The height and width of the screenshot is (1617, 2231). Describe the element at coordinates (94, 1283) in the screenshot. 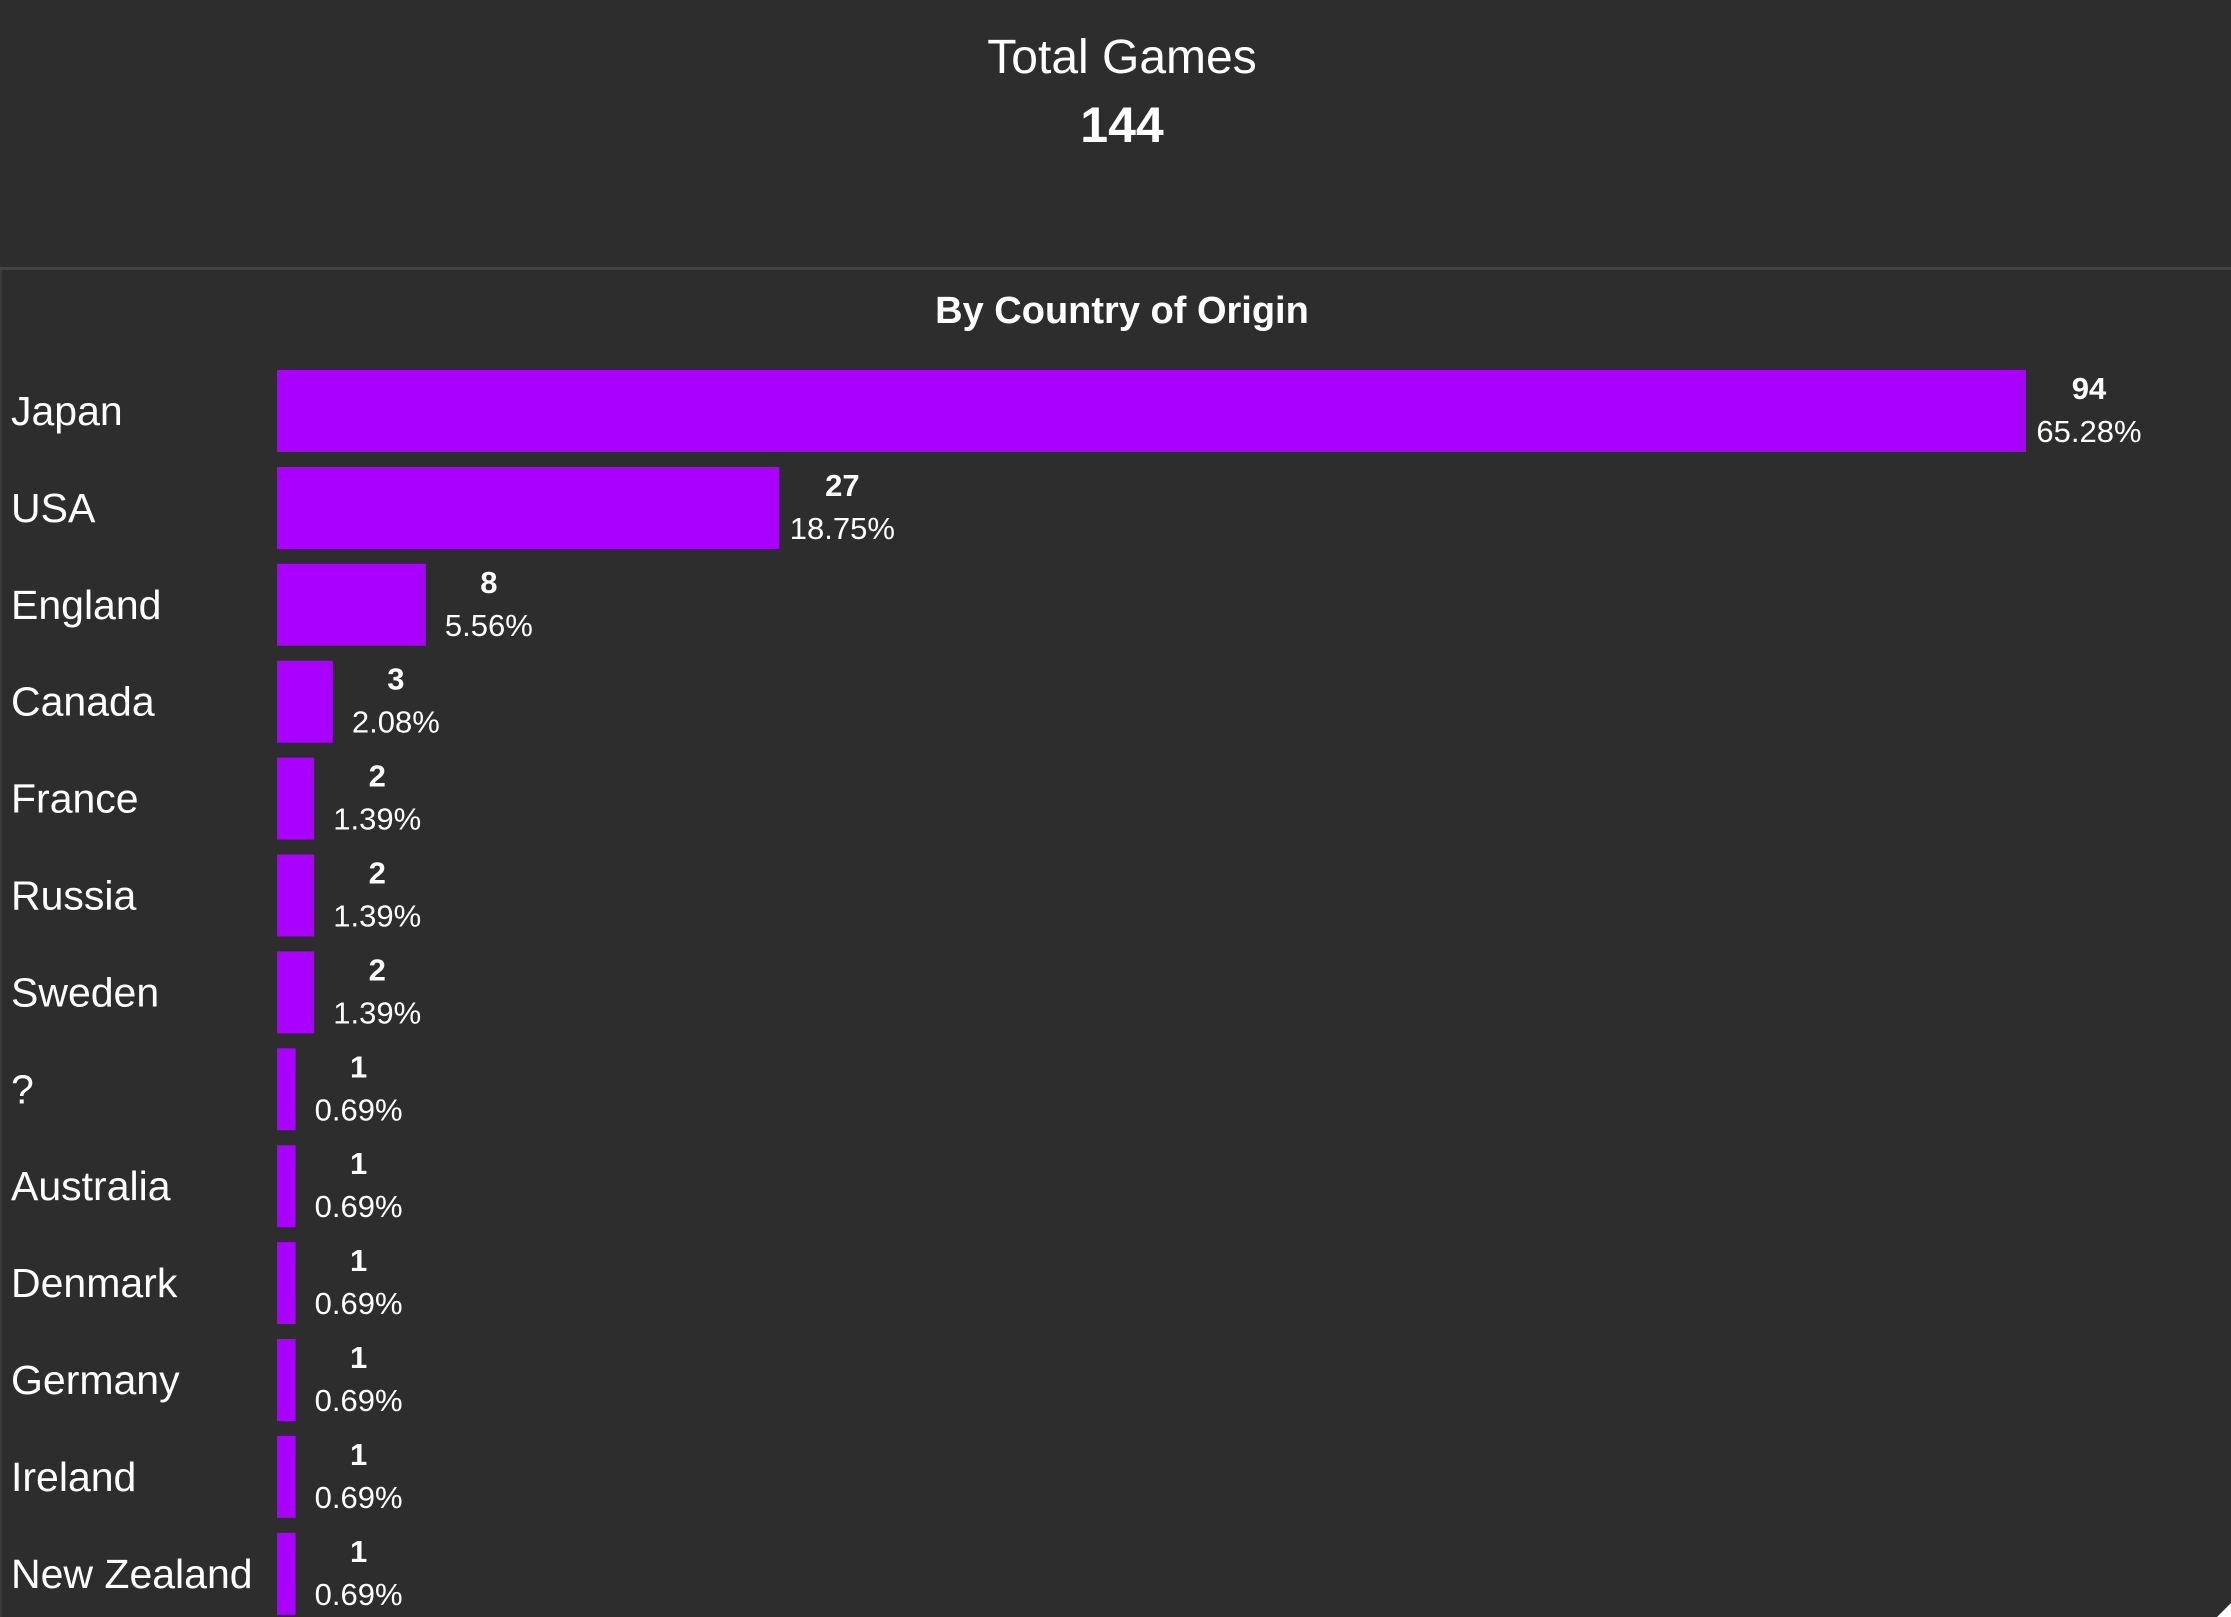

I see `category-label: Denmark` at that location.